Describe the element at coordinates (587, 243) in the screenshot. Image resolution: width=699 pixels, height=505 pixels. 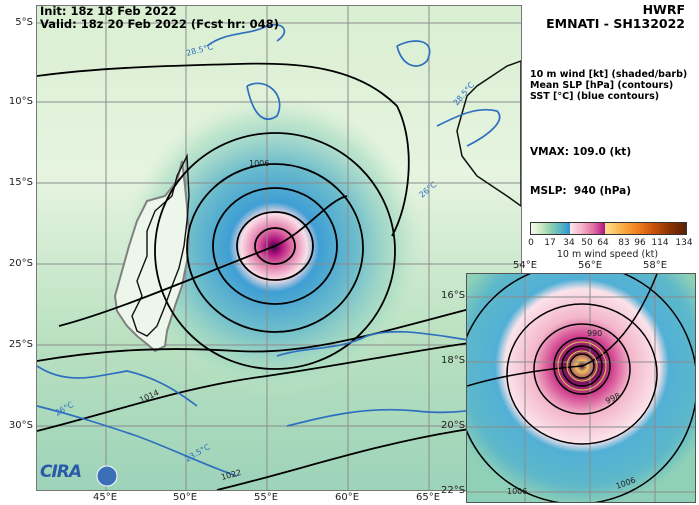
I see `colorbar-tick: 50` at that location.